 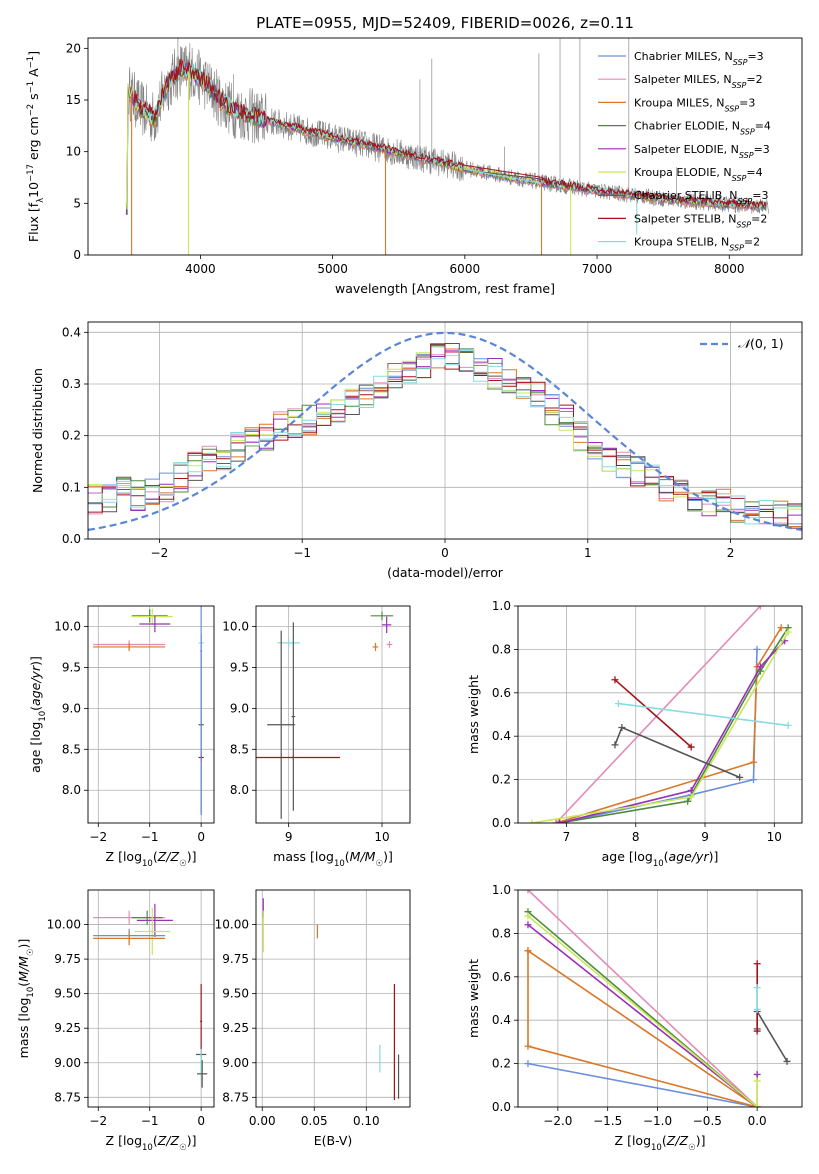 What do you see at coordinates (700, 220) in the screenshot?
I see `spectrum-legend-label: Salpeter STELIB, NSSP=2` at bounding box center [700, 220].